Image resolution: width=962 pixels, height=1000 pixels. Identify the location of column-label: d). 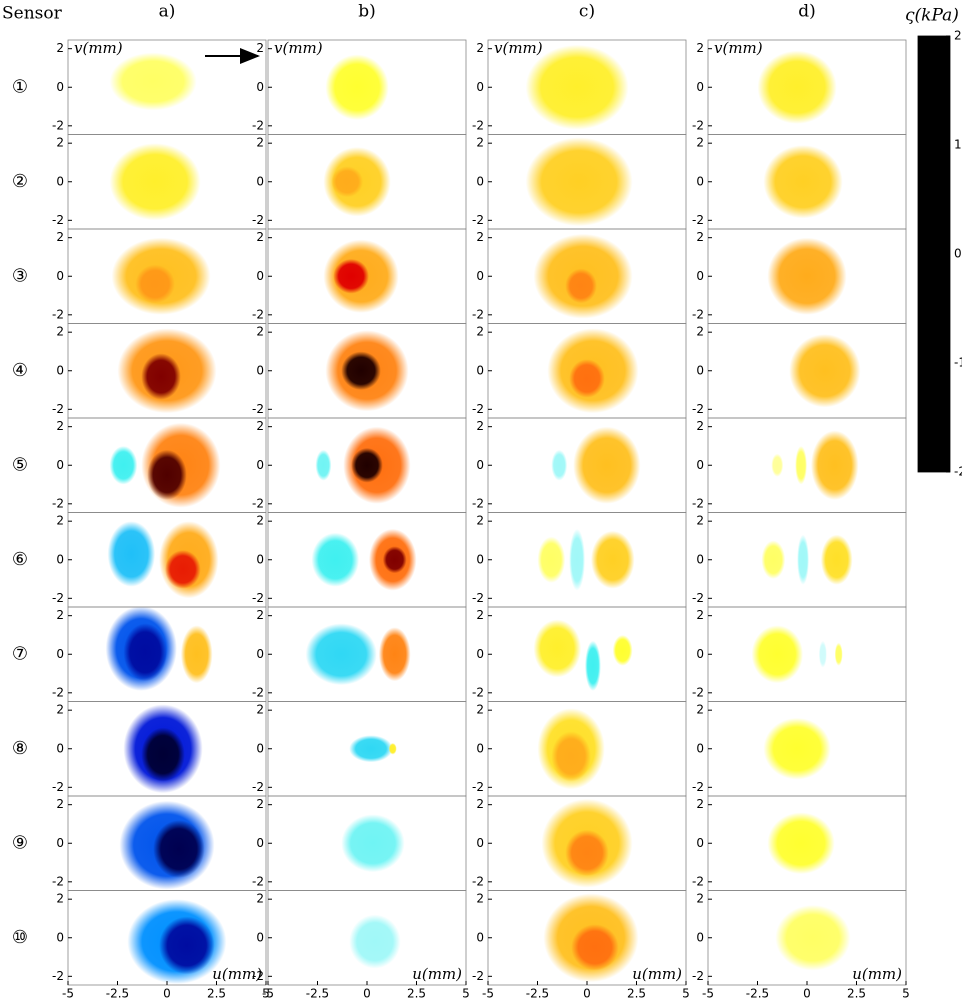
(807, 12).